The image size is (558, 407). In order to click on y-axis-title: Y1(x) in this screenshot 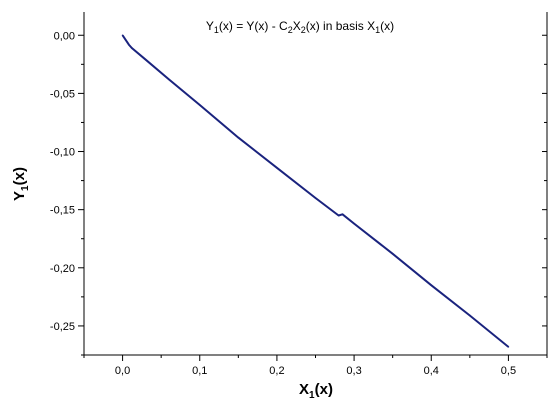, I will do `click(21, 184)`.